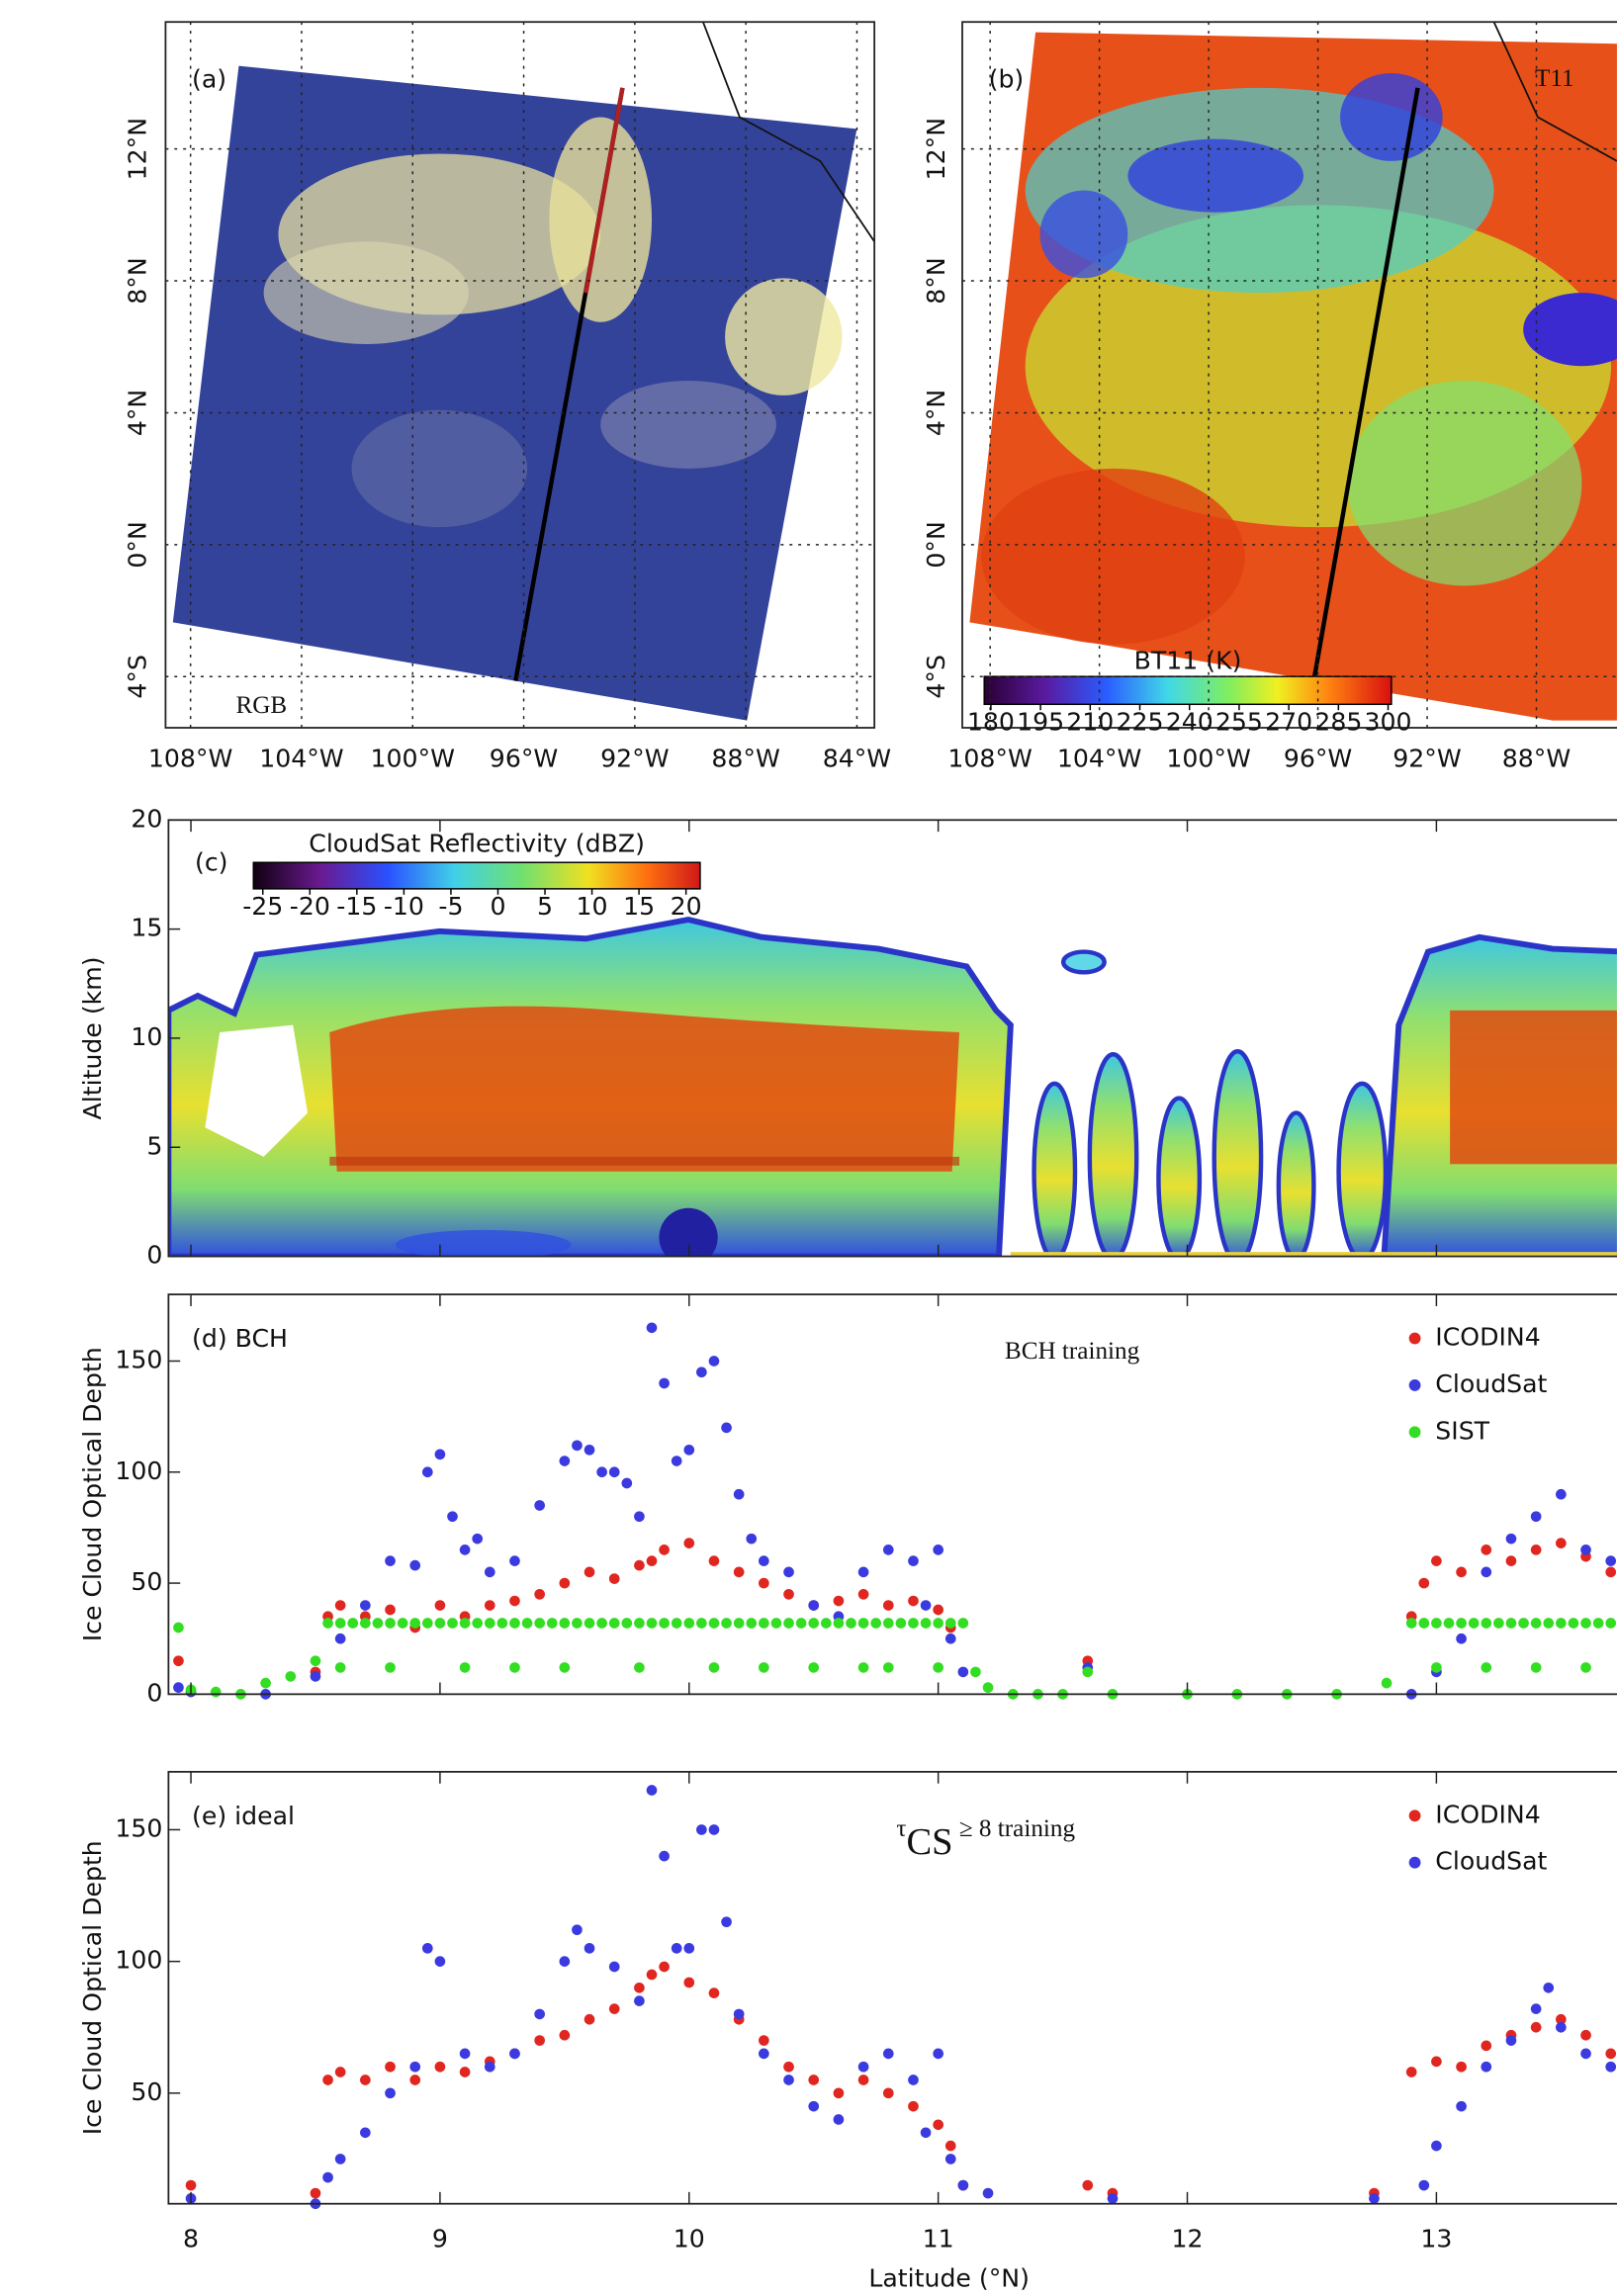 Image resolution: width=1617 pixels, height=2296 pixels. What do you see at coordinates (1427, 759) in the screenshot?
I see `x-tick-label: 92°W` at bounding box center [1427, 759].